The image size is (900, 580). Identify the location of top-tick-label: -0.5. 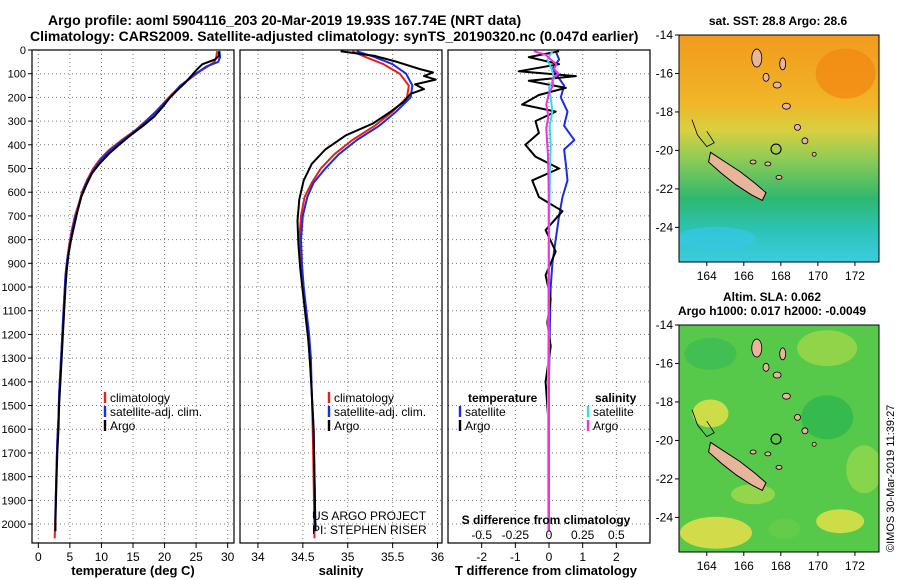
(481, 535).